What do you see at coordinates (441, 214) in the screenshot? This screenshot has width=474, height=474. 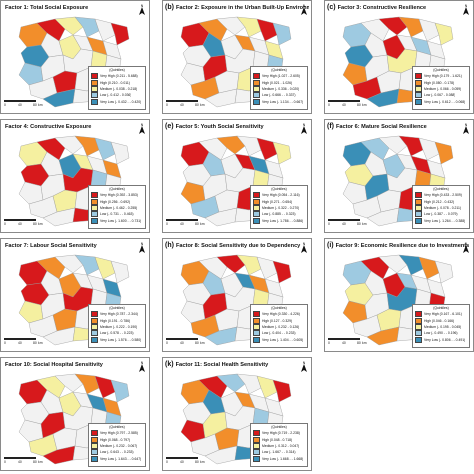 I see `legend-entry: Low (- 0.387 - - 0.079)` at bounding box center [441, 214].